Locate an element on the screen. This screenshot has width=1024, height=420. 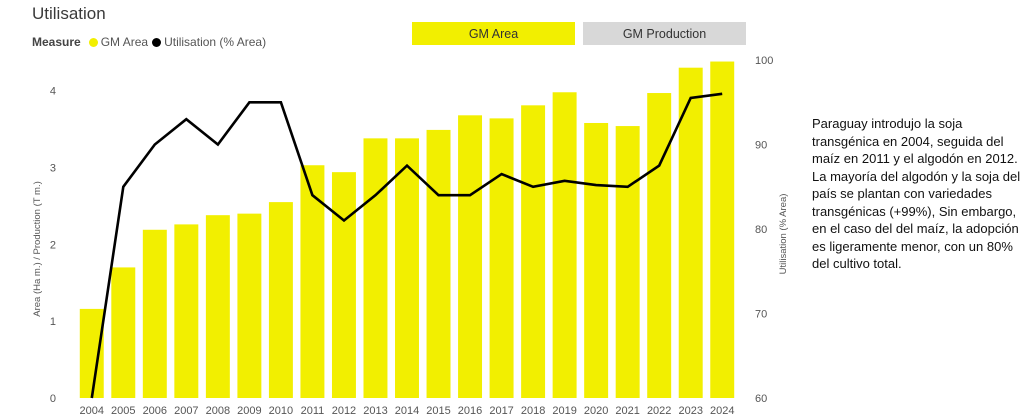
x-tick-label: 2008 is located at coordinates (218, 411).